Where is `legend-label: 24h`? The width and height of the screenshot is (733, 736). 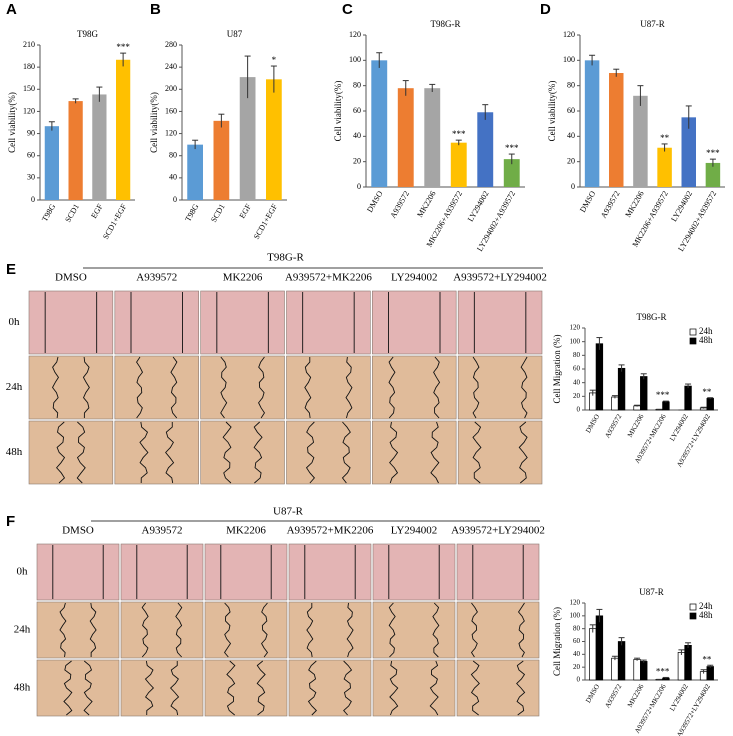
legend-label: 24h is located at coordinates (706, 331).